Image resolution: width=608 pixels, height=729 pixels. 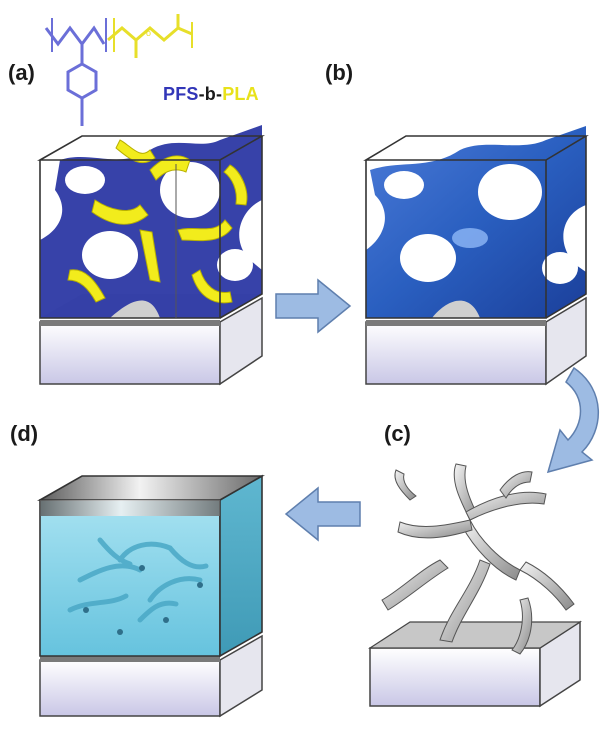 I want to click on panel-b-blue-network, so click(x=476, y=222).